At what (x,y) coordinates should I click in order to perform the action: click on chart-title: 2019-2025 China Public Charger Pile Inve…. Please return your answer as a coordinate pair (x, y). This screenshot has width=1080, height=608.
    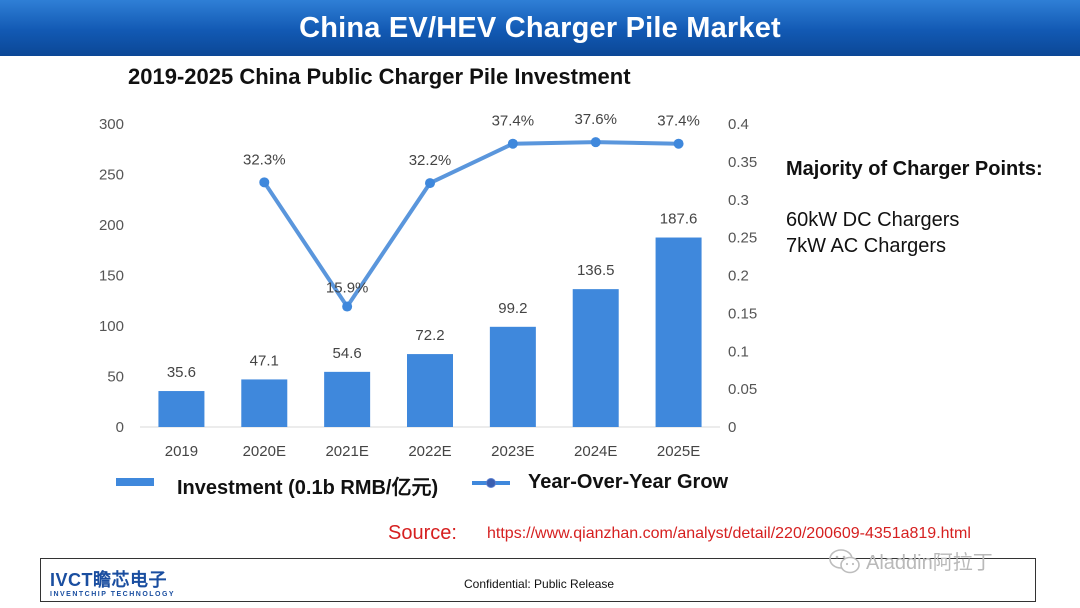
    Looking at the image, I should click on (379, 76).